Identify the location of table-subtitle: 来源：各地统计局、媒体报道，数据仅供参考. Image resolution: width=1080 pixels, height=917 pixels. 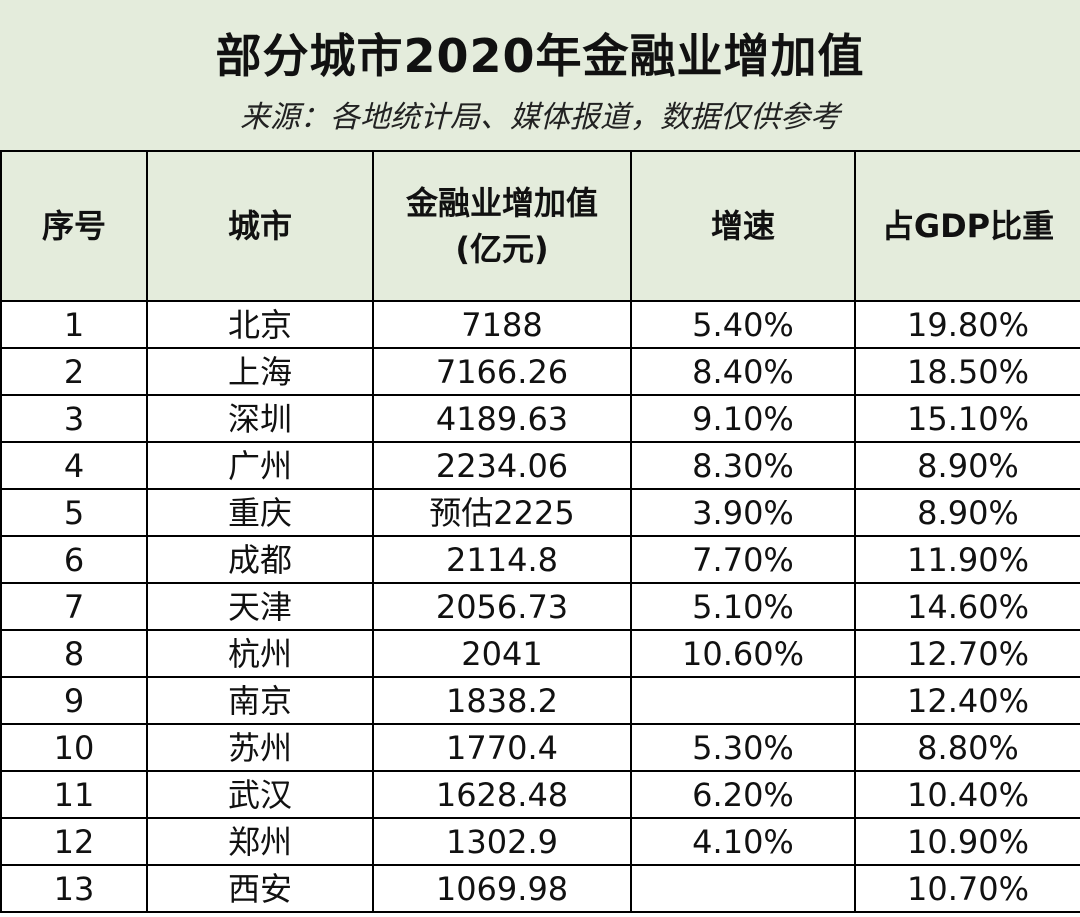
(540, 117).